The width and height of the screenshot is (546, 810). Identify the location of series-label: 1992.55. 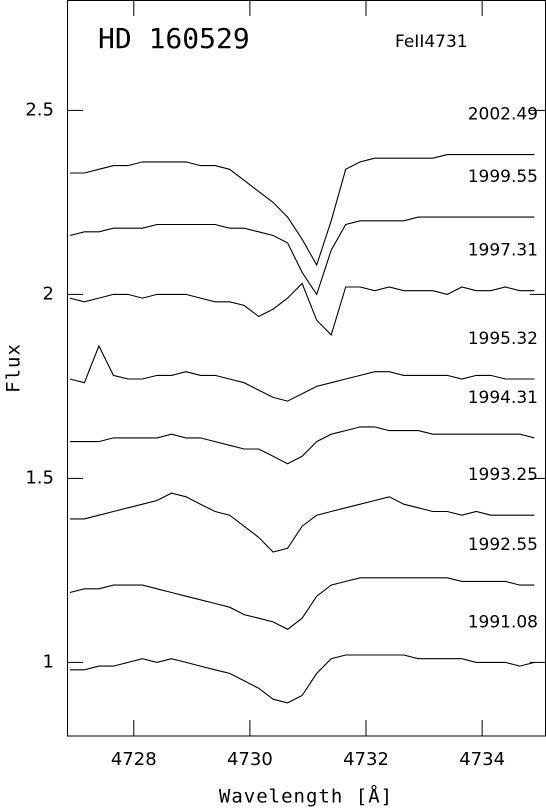
(503, 545).